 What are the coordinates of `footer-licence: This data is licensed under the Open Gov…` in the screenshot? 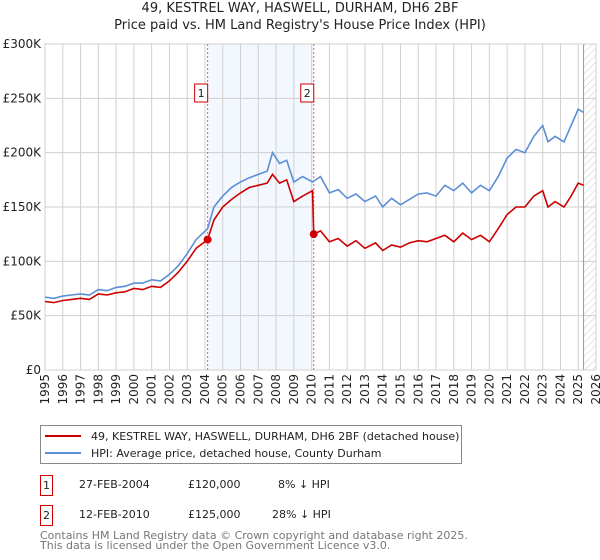 It's located at (215, 545).